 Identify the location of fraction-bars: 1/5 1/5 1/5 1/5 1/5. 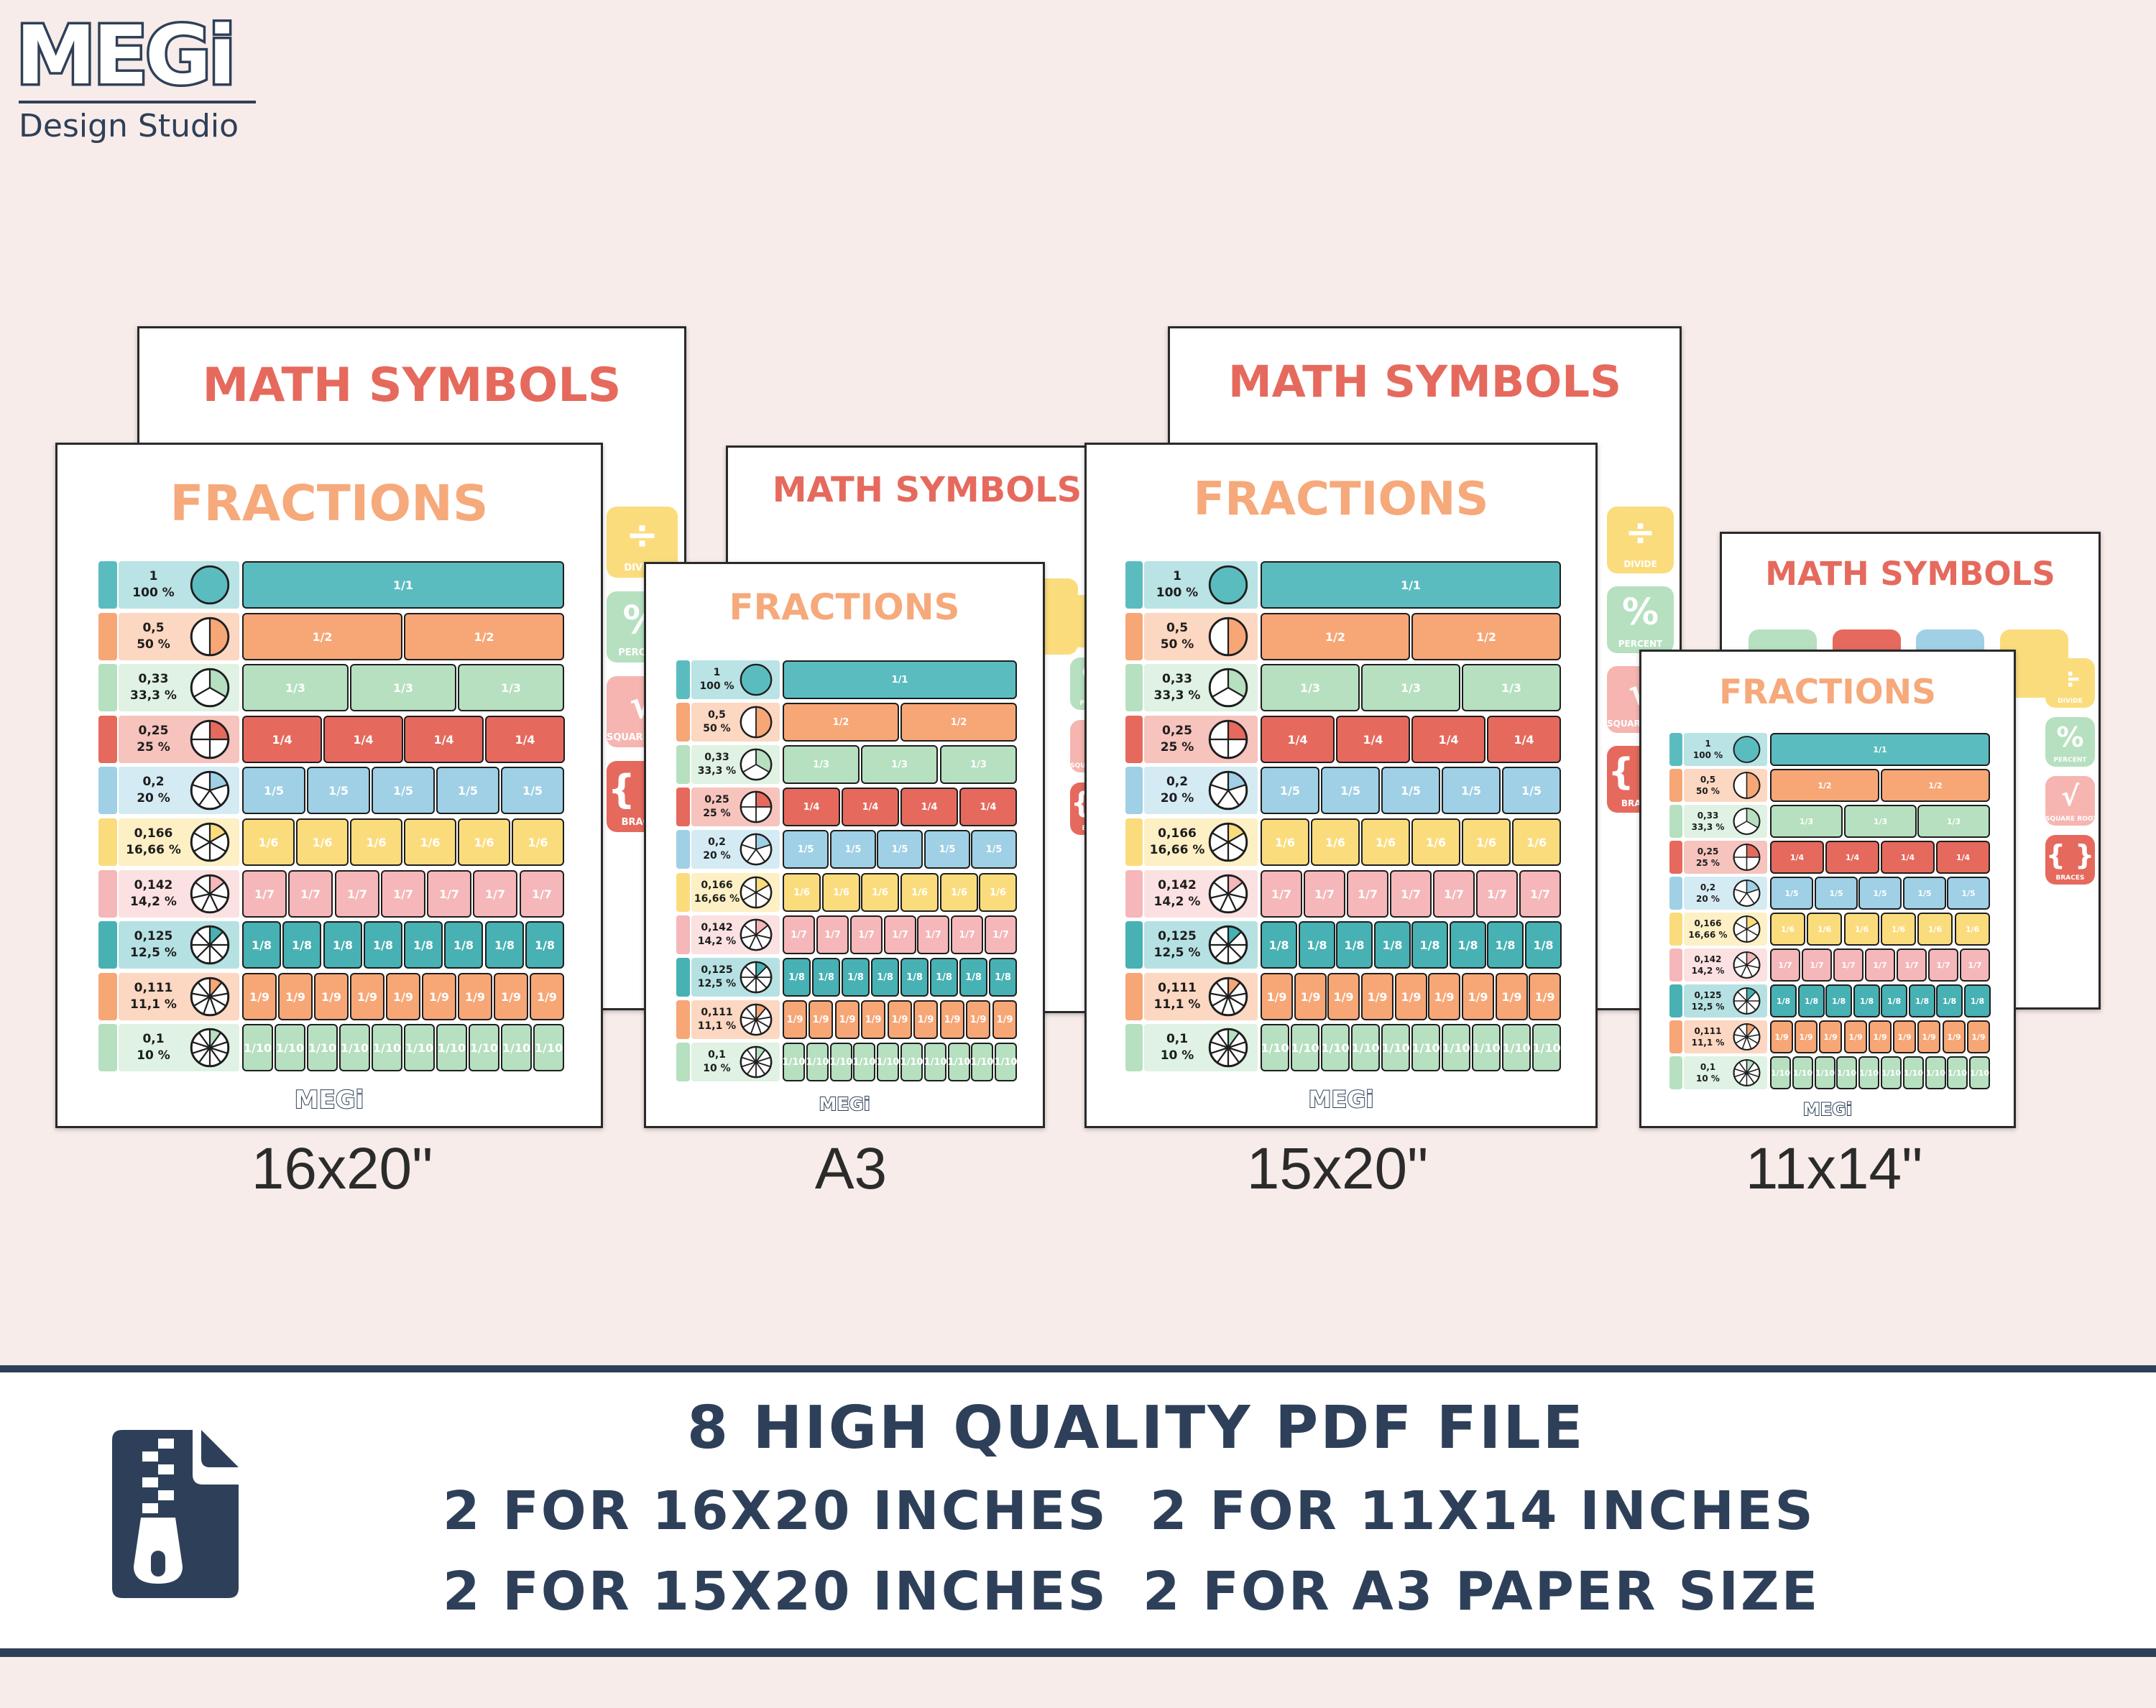
(900, 849).